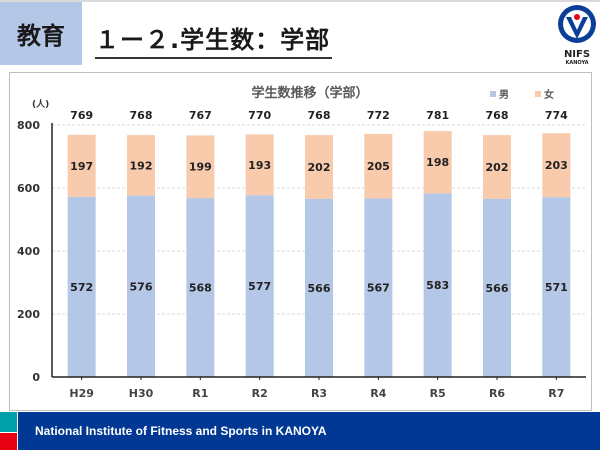  I want to click on chart-title: 学生数推移（学部）, so click(309, 93).